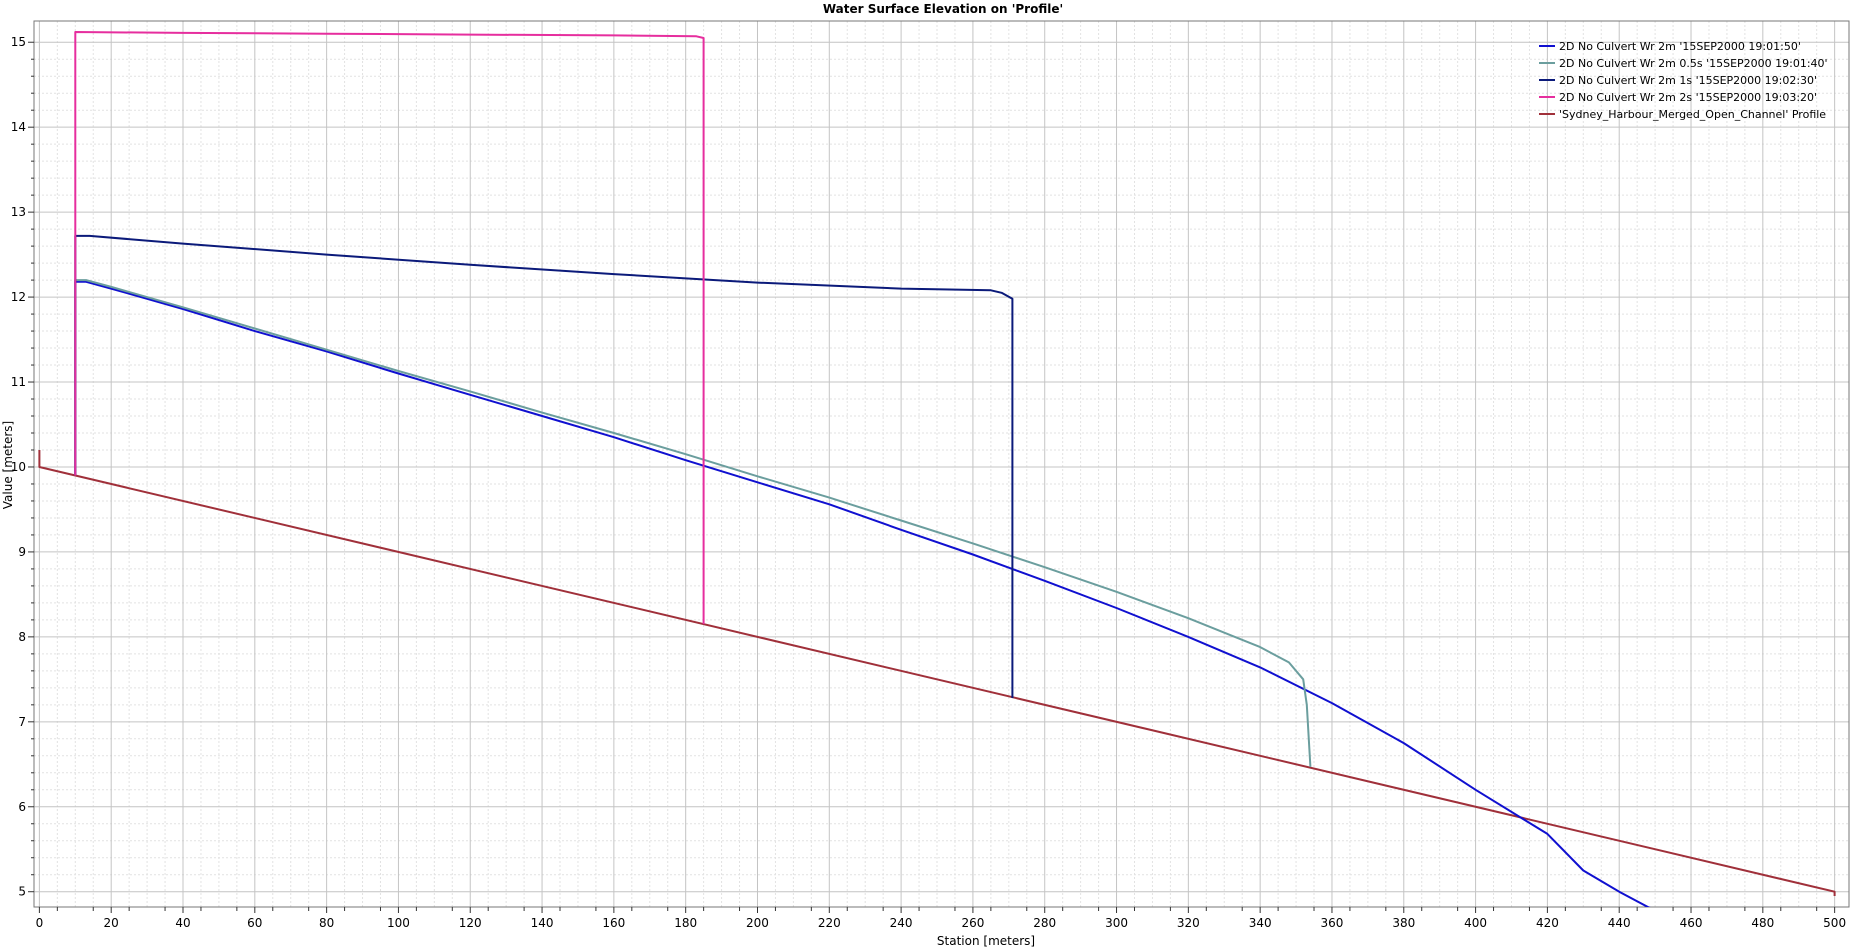 This screenshot has width=1856, height=950. I want to click on chart-title: Water Surface Elevation on 'Profile', so click(943, 9).